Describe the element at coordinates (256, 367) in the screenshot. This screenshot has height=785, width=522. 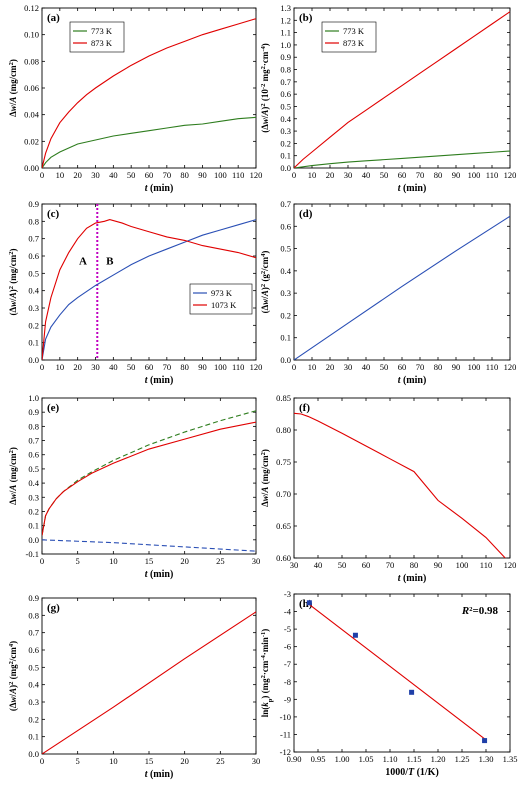
I see `x-tick-label: 120` at that location.